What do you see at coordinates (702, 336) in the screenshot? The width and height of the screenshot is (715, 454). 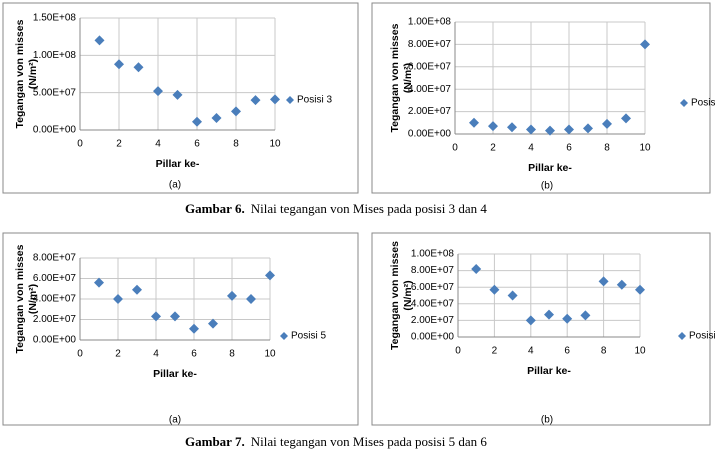 I see `legend-label: Posisi 6` at bounding box center [702, 336].